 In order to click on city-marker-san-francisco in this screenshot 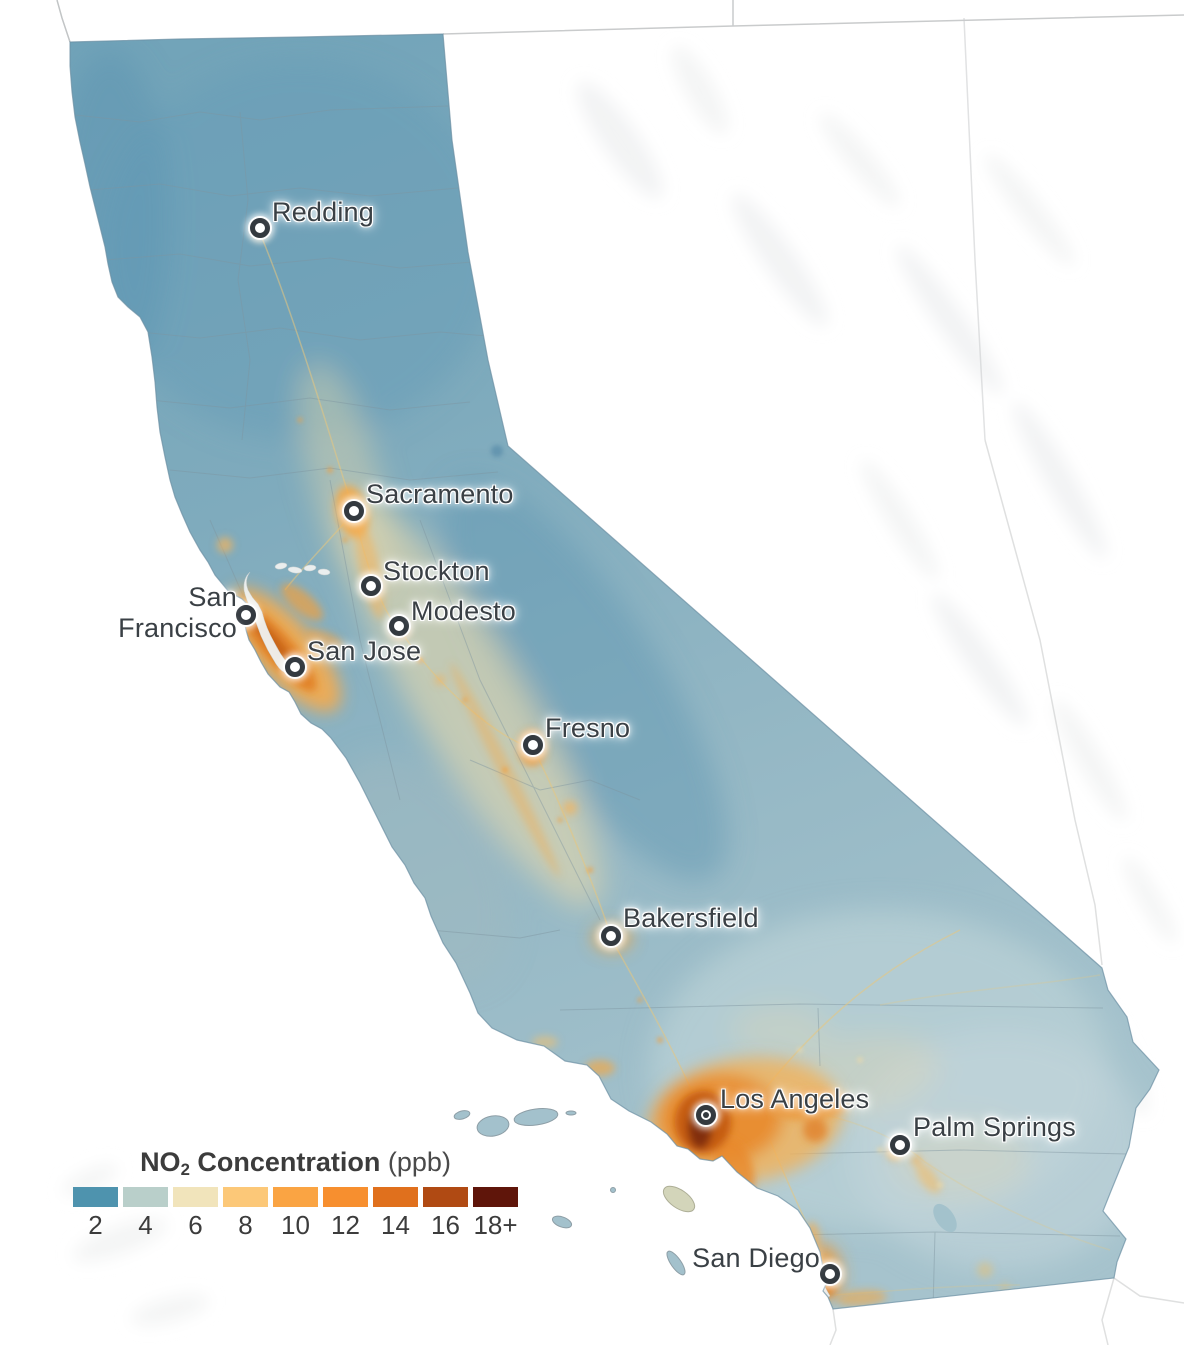, I will do `click(246, 615)`.